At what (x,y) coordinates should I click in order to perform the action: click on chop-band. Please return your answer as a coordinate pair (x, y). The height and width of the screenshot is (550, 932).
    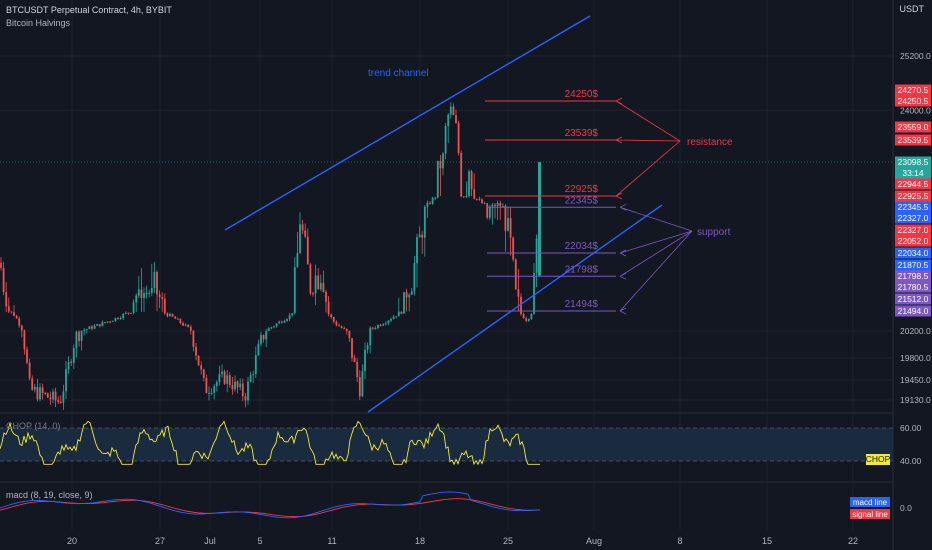
    Looking at the image, I should click on (446, 444).